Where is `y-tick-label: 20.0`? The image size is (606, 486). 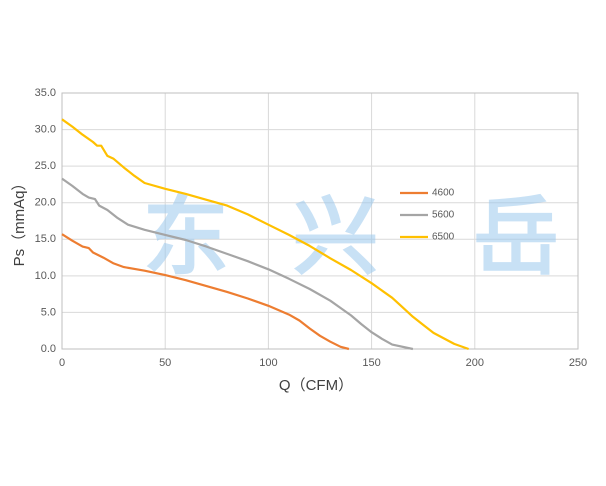 y-tick-label: 20.0 is located at coordinates (45, 203).